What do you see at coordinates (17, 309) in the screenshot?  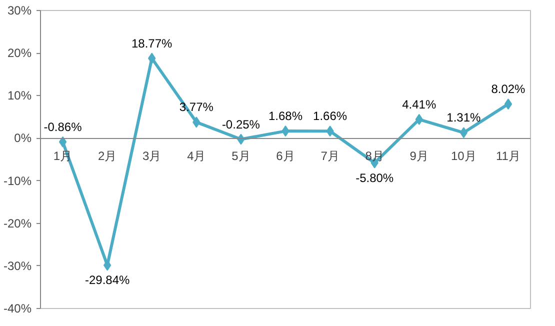 I see `y-tick-label: -40%` at bounding box center [17, 309].